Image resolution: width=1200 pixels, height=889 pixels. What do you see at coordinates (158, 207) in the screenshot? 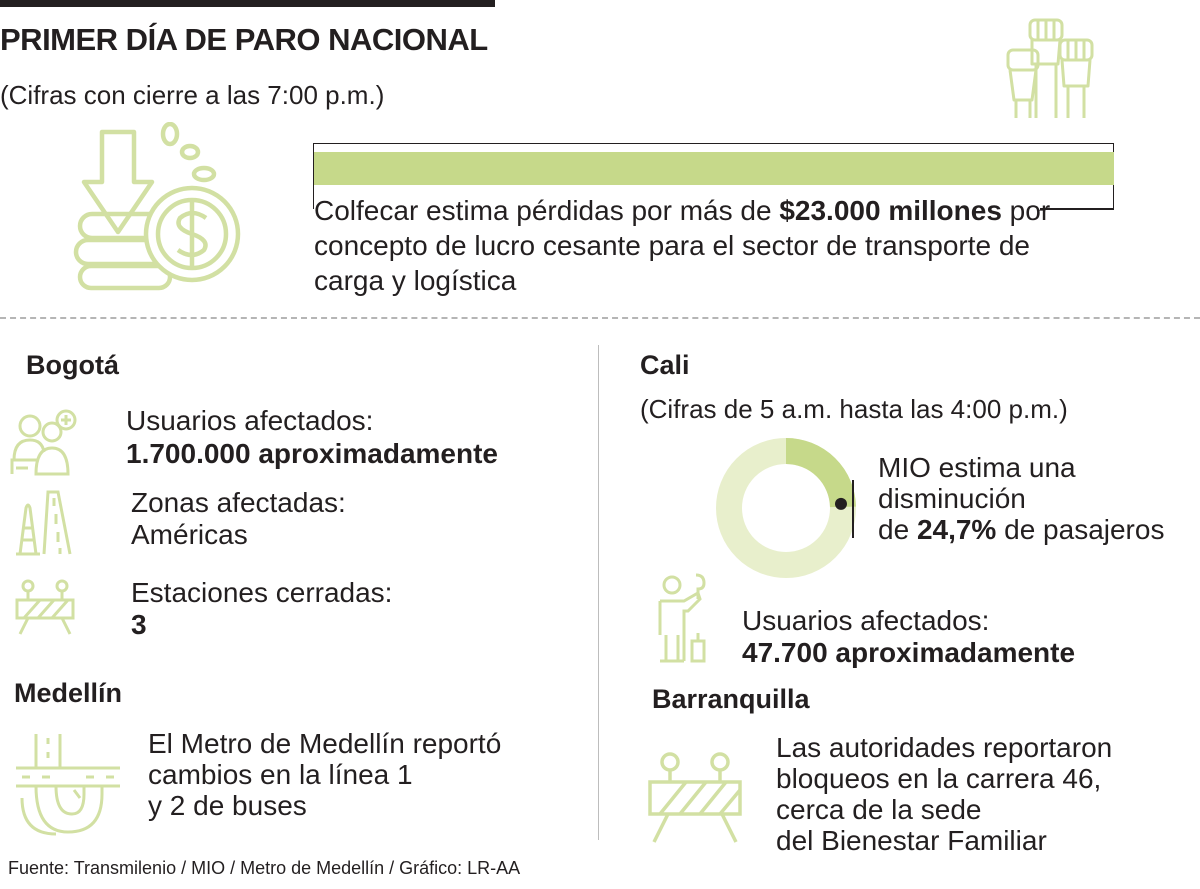
I see `money-loss-icon` at bounding box center [158, 207].